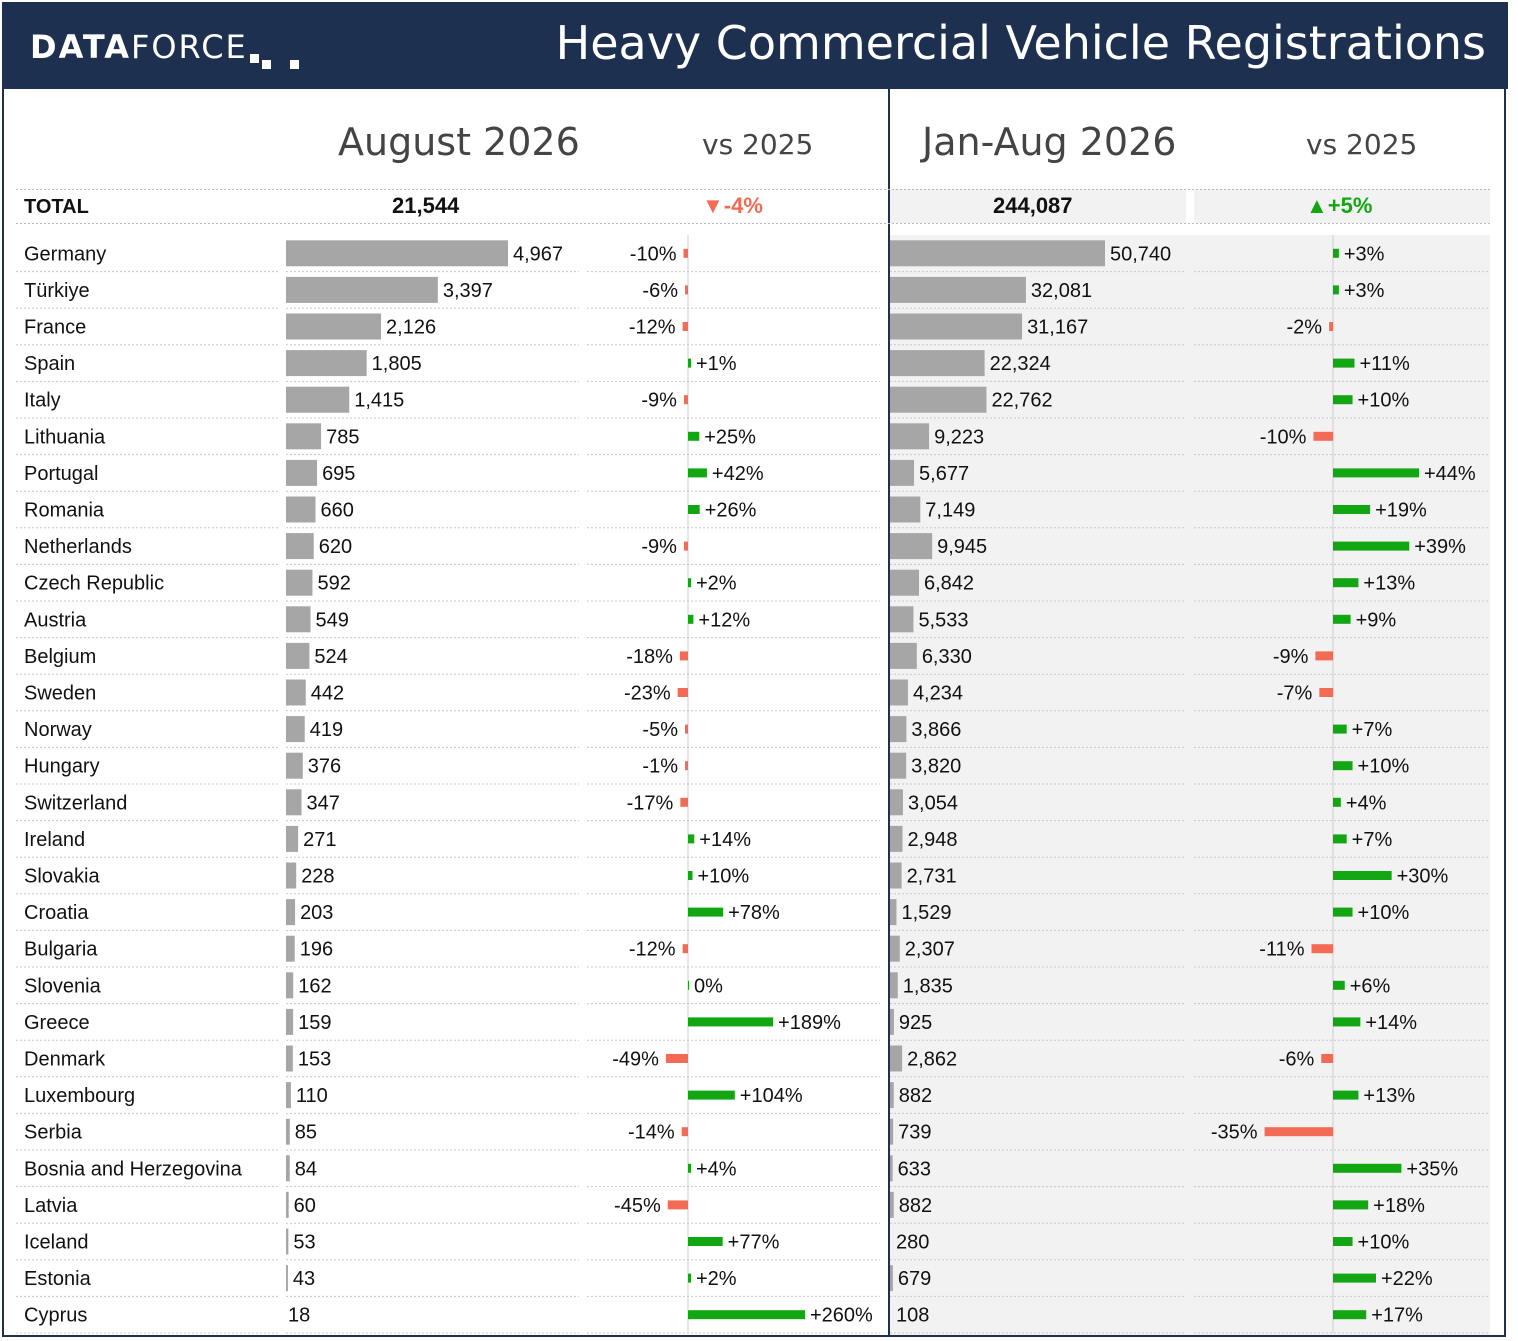 The image size is (1518, 1341). What do you see at coordinates (713, 205) in the screenshot?
I see `down-triangle-icon: ▼` at bounding box center [713, 205].